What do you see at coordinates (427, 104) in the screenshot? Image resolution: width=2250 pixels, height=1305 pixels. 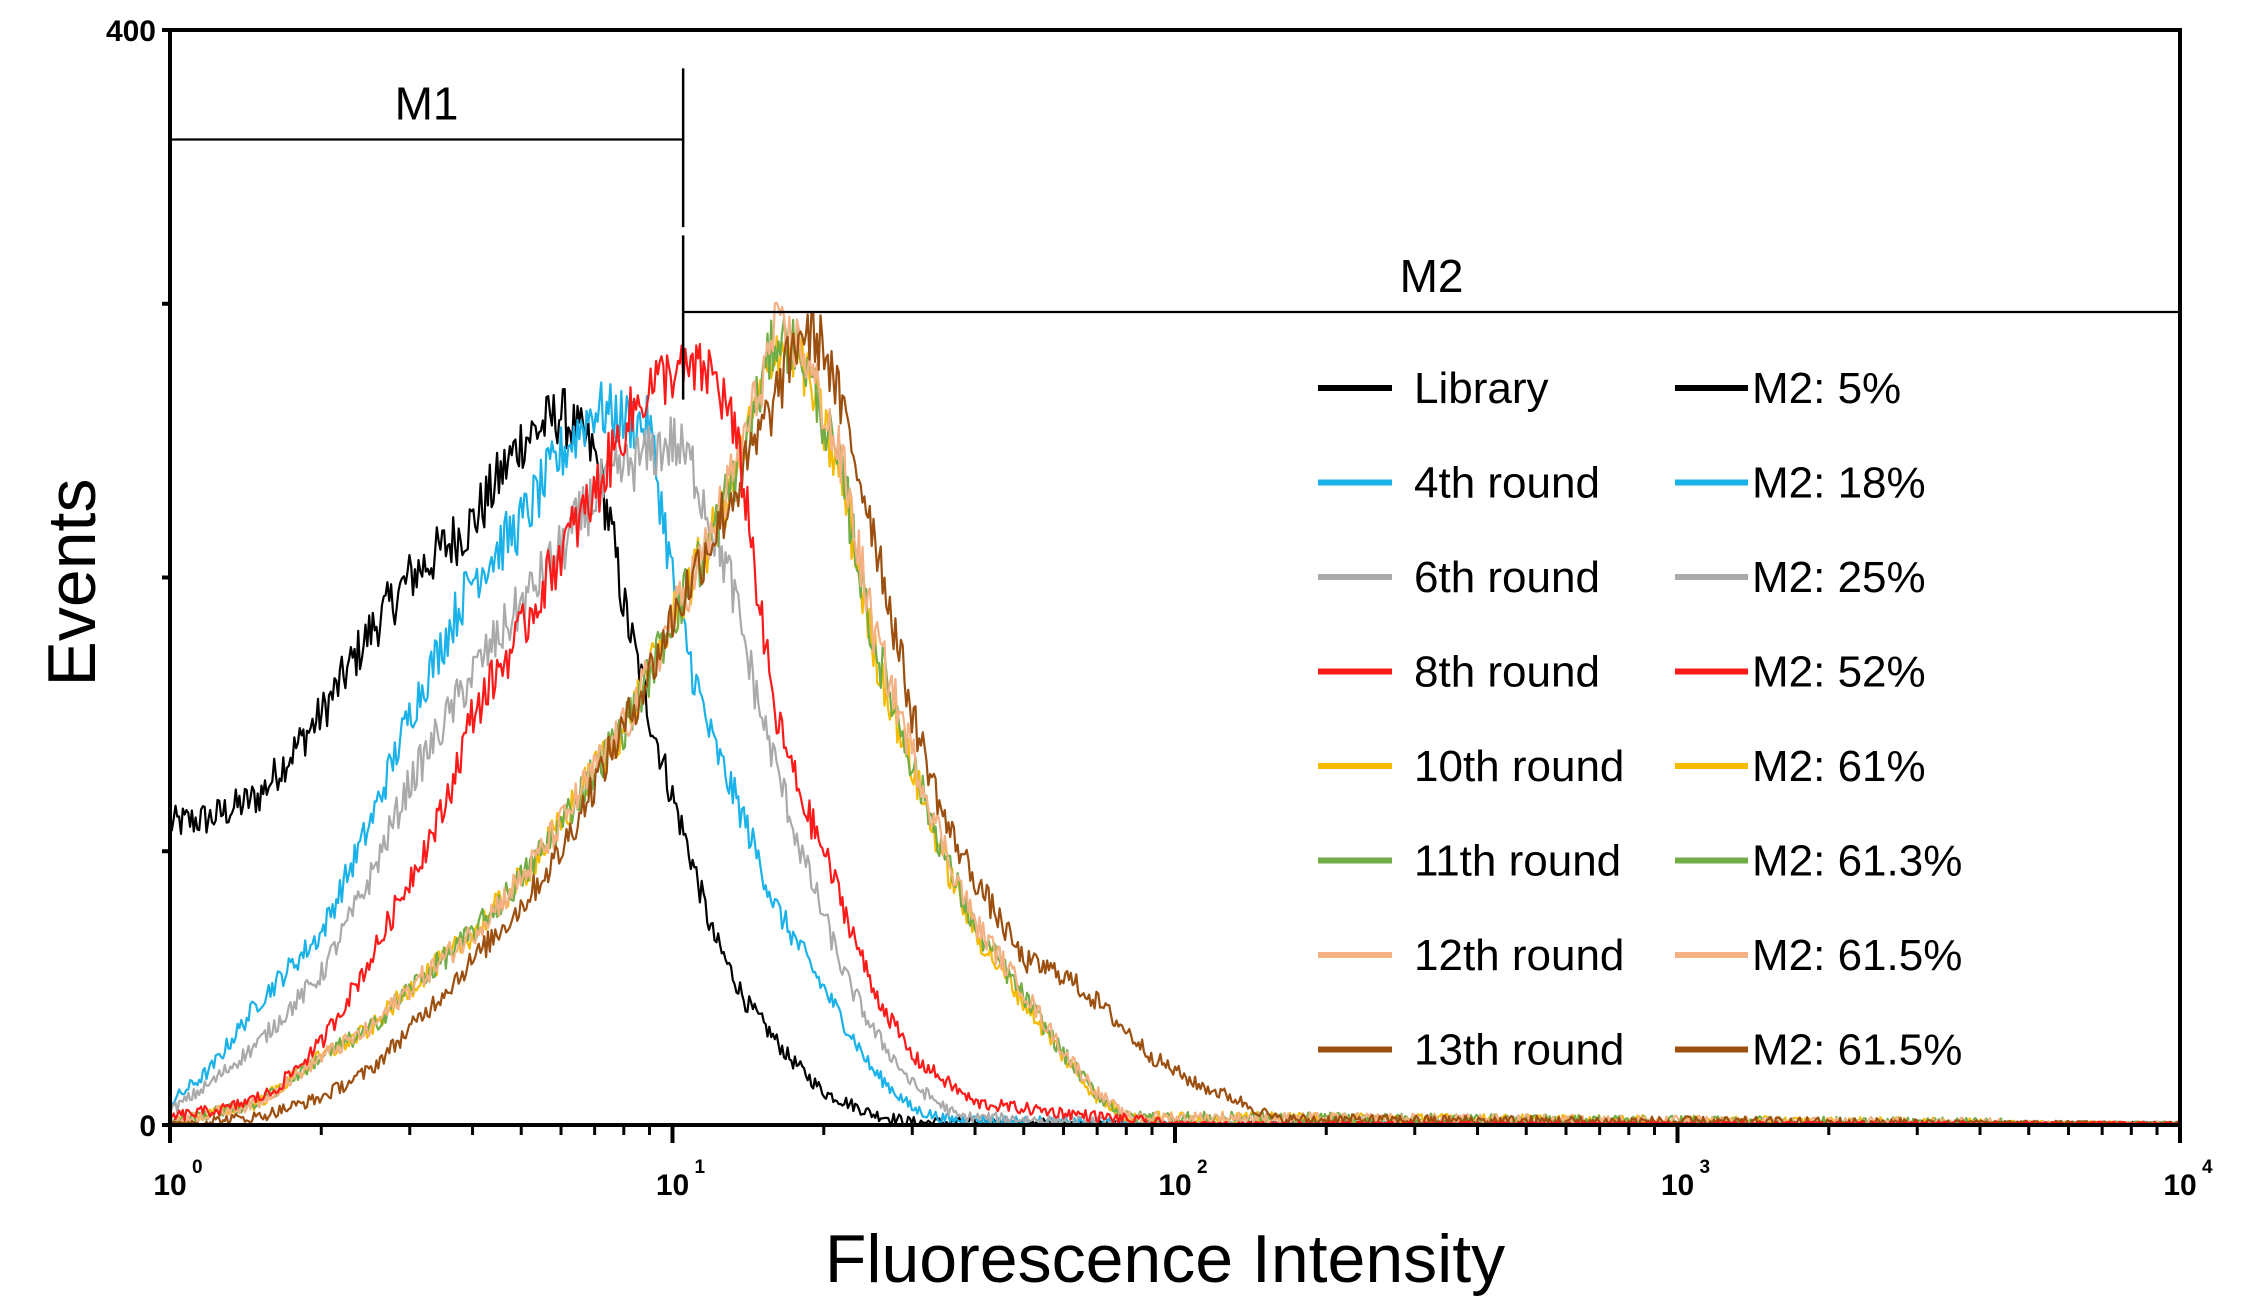 I see `marker-label-m1: M1` at bounding box center [427, 104].